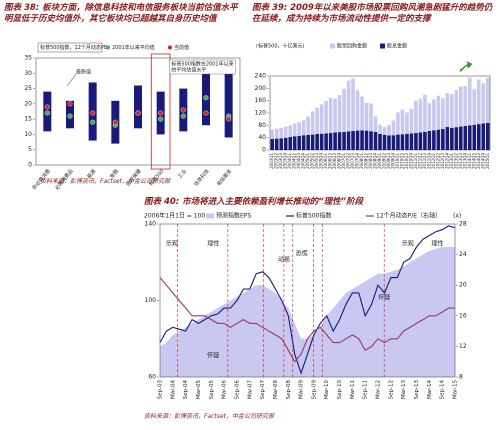  I want to click on x-tick-label: 2010Q3, so click(406, 161).